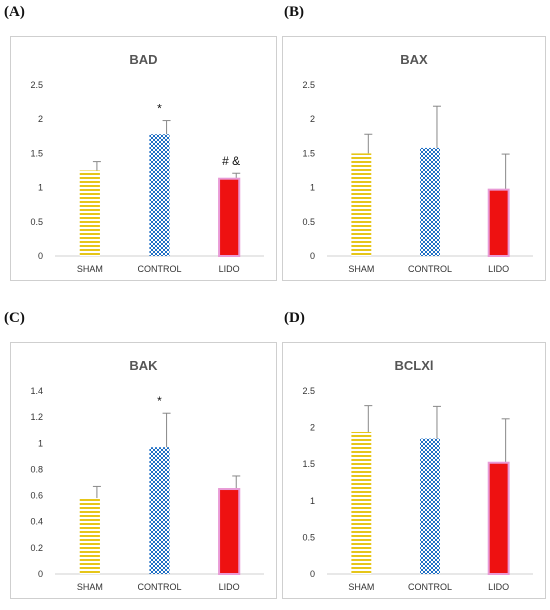 This screenshot has width=550, height=610. I want to click on chart-title: BAX, so click(414, 59).